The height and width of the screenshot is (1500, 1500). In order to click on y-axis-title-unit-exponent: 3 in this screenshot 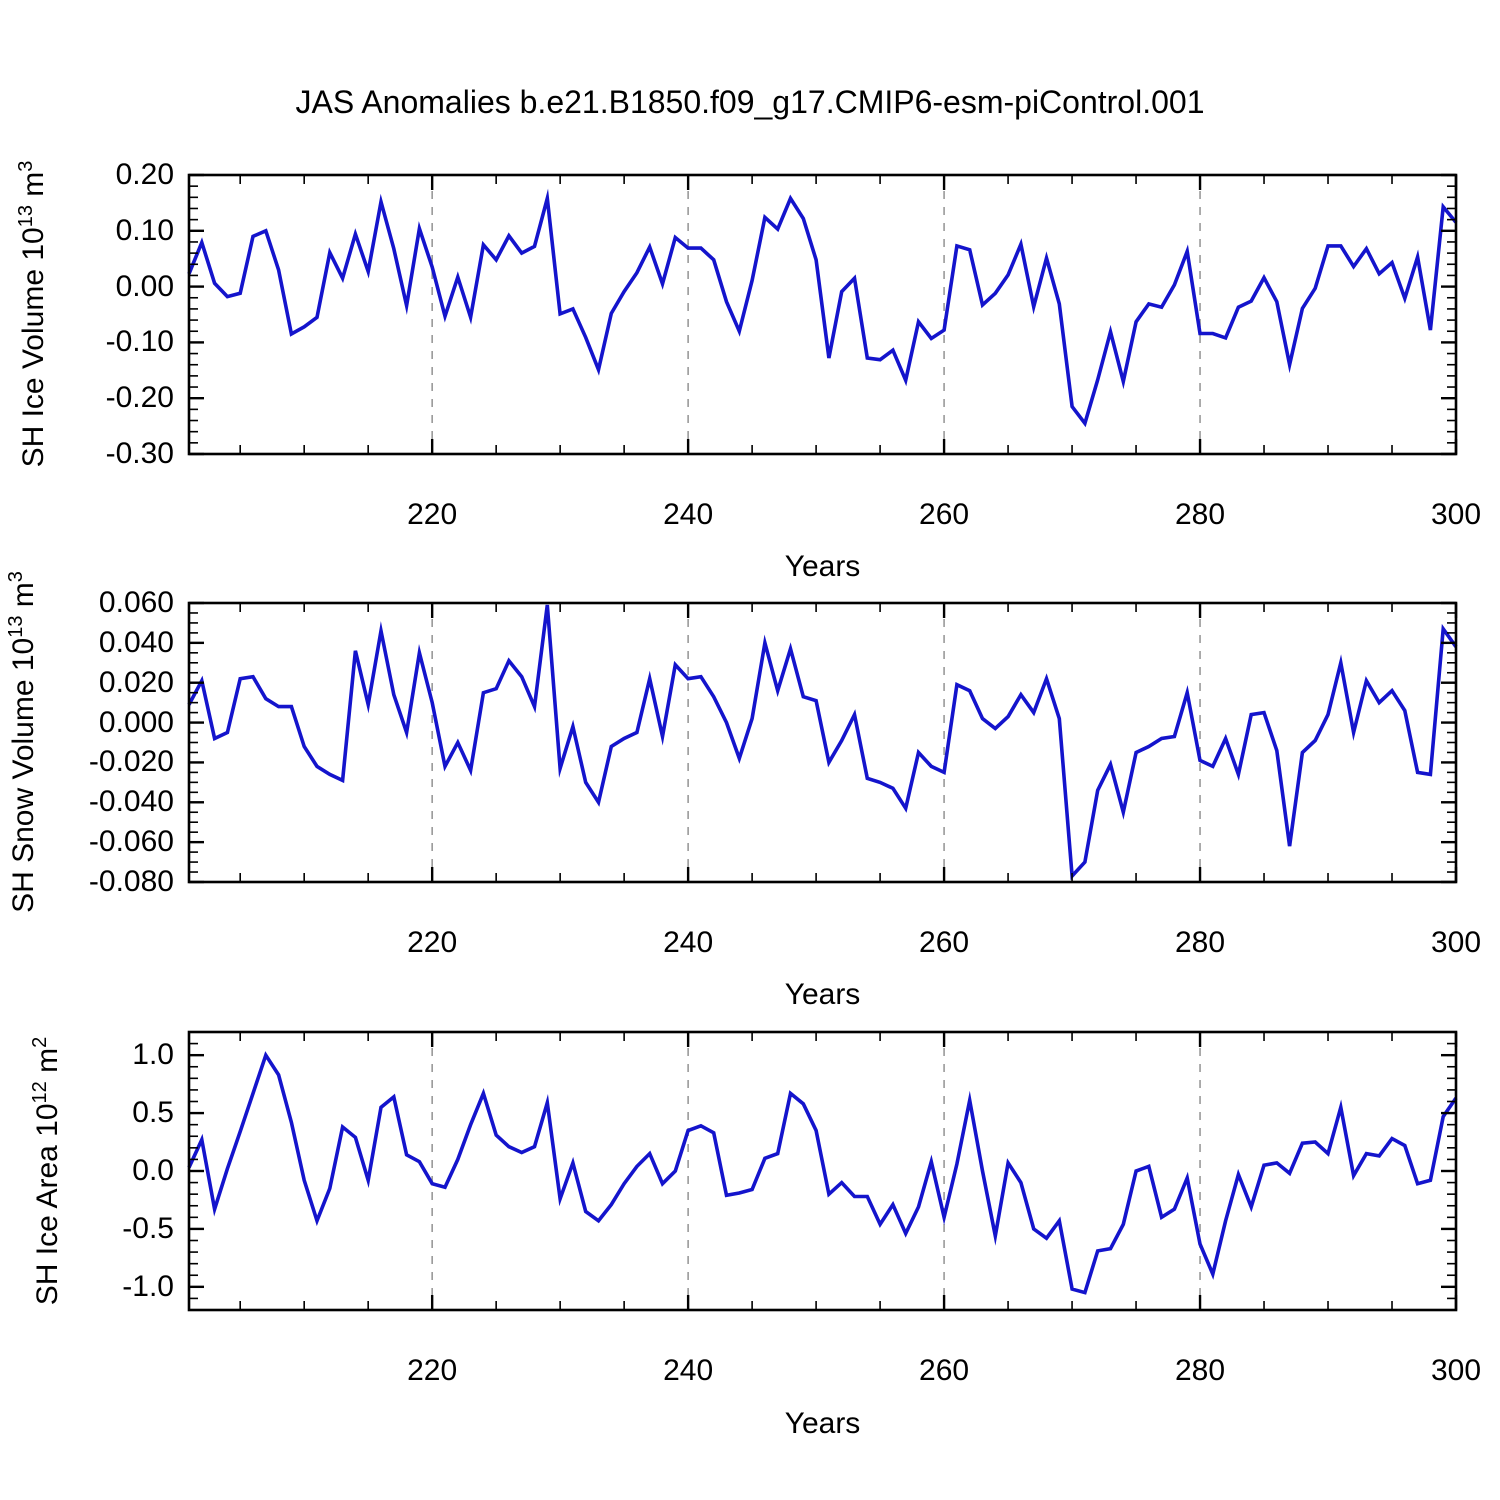, I will do `click(16, 577)`.